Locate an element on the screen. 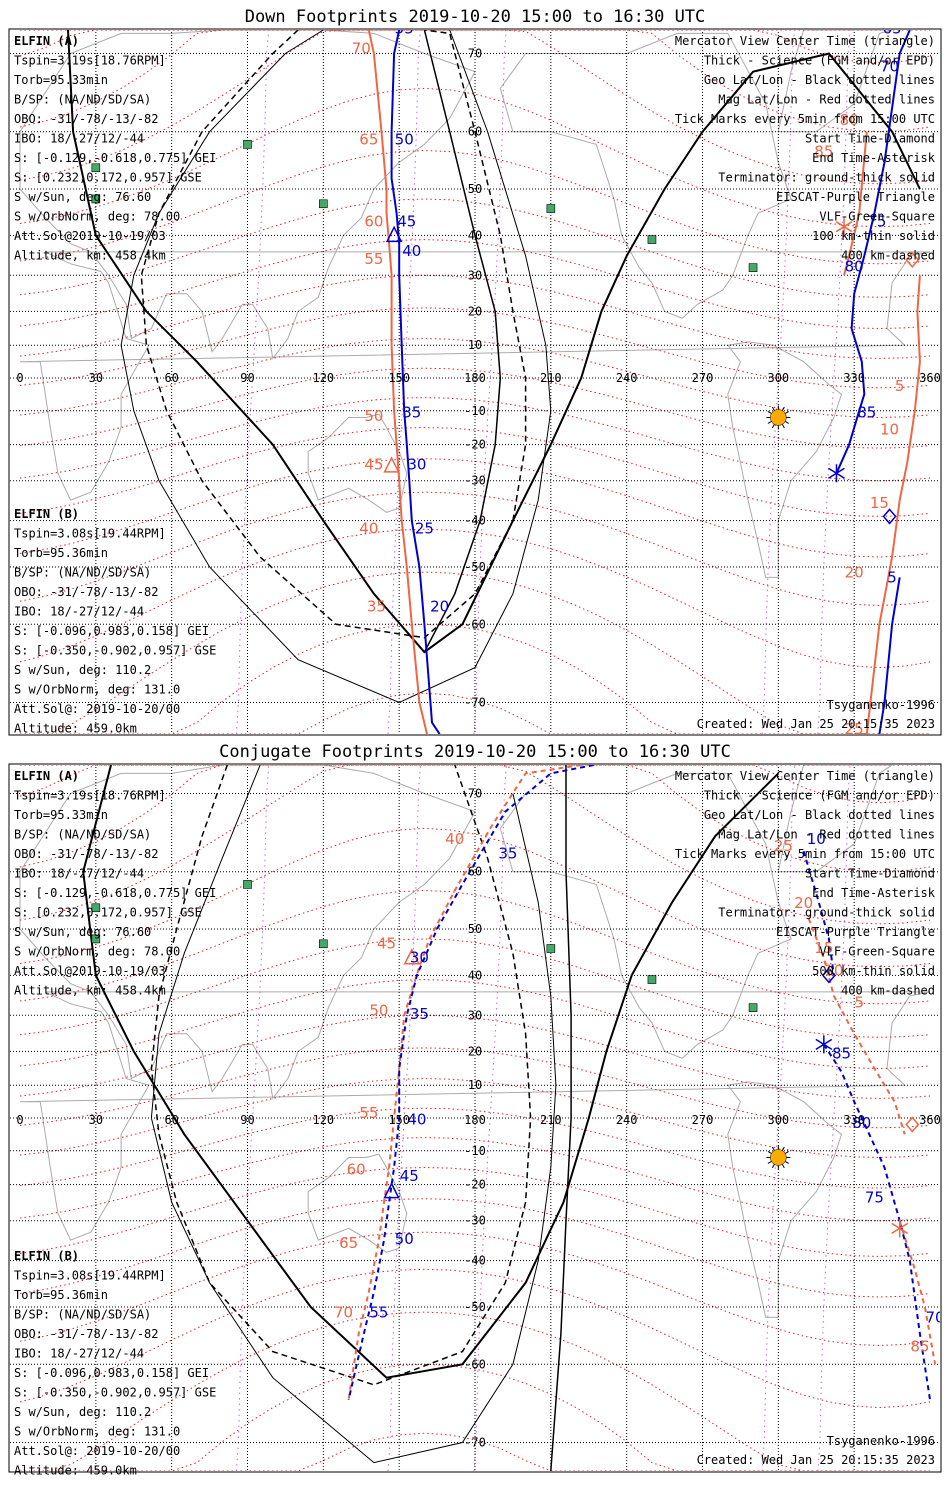 Image resolution: width=950 pixels, height=1500 pixels. elfin-a-tick-label: 25 is located at coordinates (424, 529).